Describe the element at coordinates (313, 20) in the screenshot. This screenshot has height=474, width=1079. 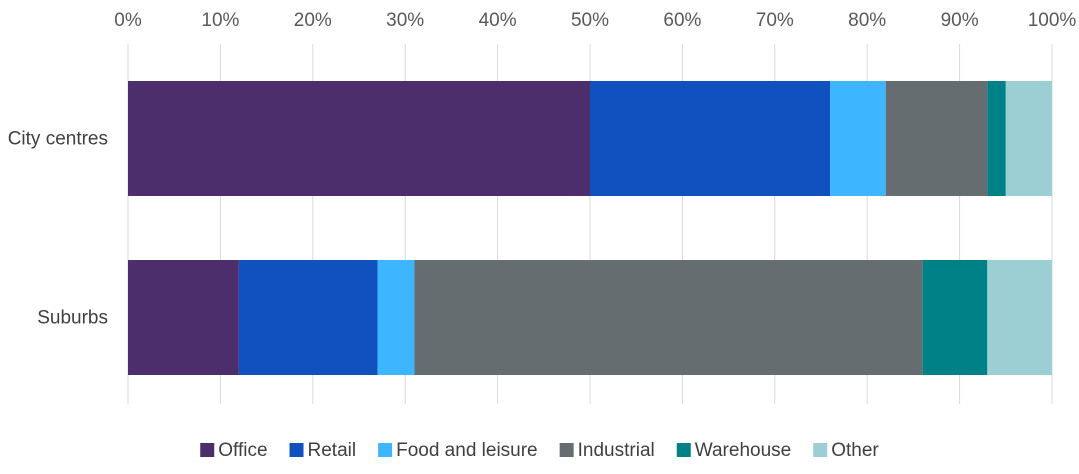
I see `x-tick-label: 20%` at that location.